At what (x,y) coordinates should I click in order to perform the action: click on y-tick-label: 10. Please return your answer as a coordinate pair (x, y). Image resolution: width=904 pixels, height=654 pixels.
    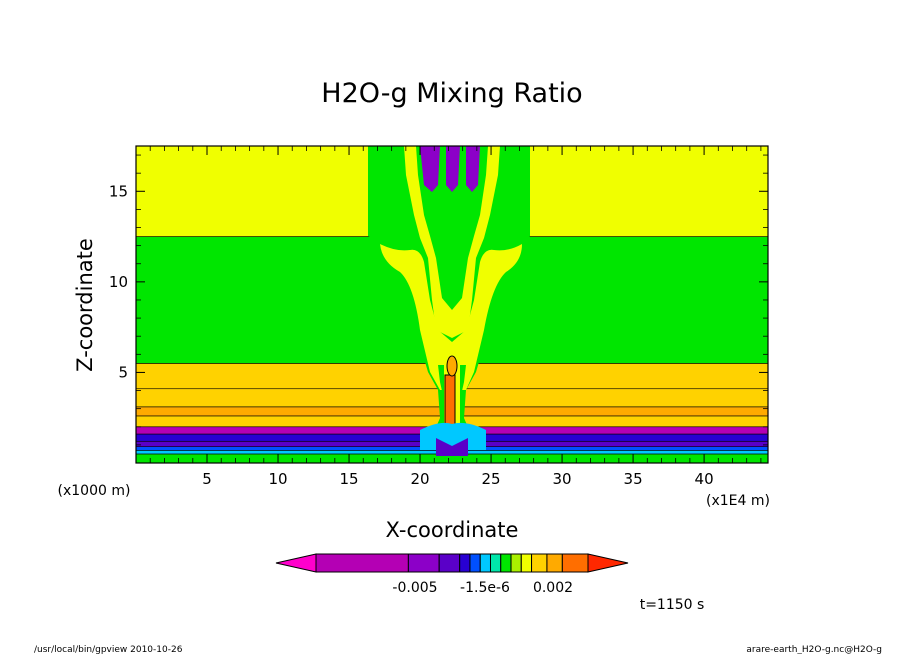
    Looking at the image, I should click on (118, 282).